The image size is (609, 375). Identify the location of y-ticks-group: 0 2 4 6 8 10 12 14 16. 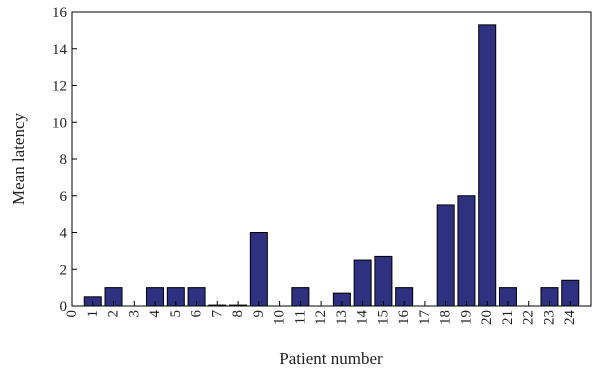
(64, 160).